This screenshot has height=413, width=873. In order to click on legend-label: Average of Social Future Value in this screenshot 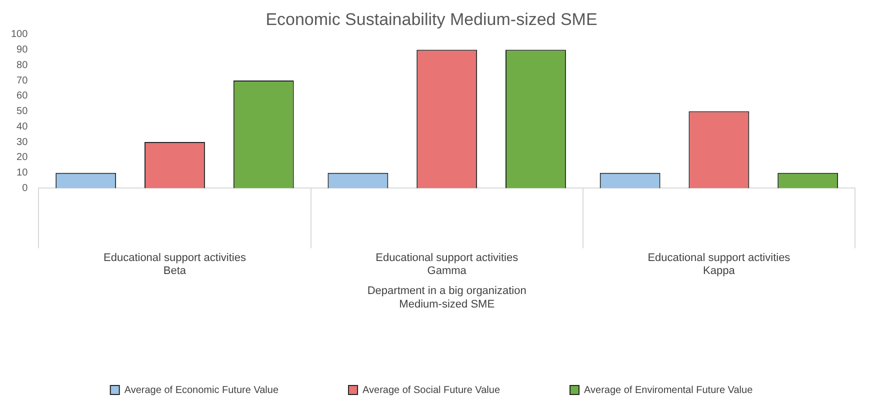, I will do `click(431, 390)`.